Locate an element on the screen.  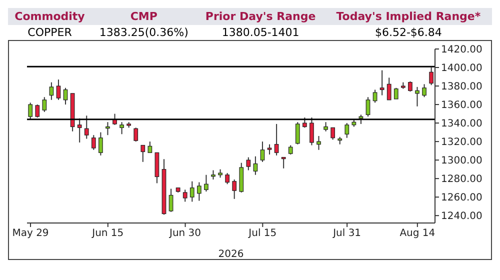
text: $6.52-$6.84 is located at coordinates (408, 32).